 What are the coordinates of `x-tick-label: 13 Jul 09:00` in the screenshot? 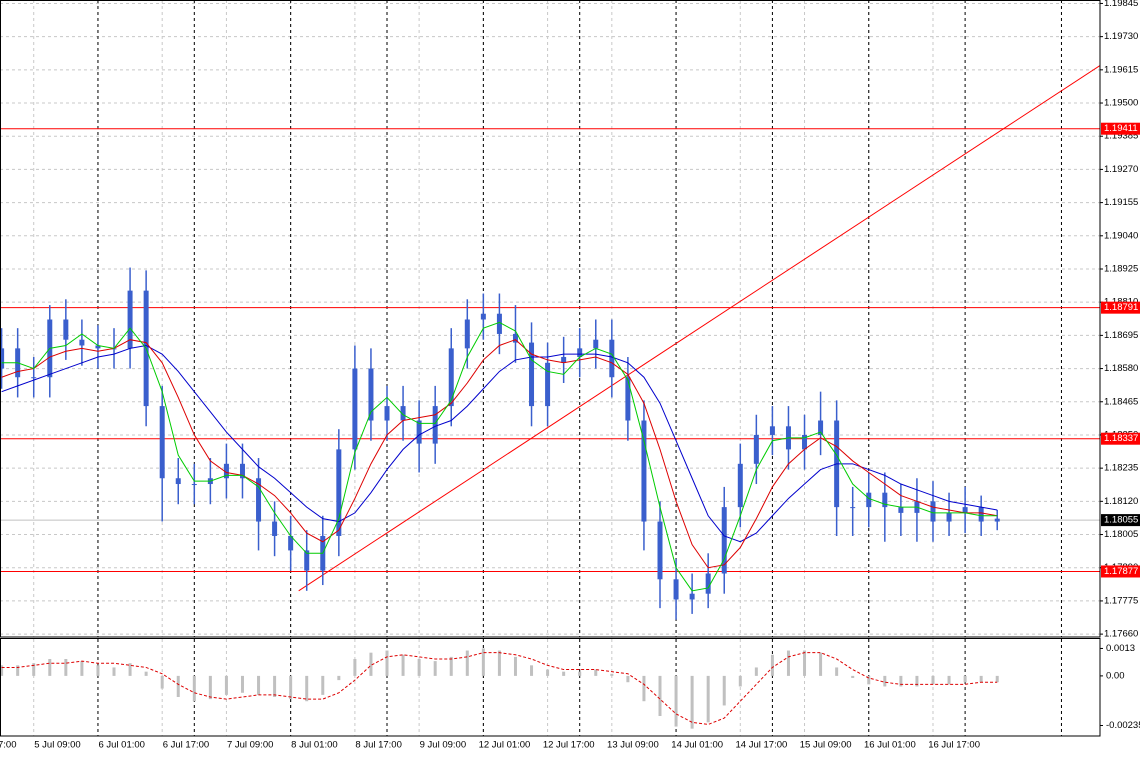 It's located at (633, 745).